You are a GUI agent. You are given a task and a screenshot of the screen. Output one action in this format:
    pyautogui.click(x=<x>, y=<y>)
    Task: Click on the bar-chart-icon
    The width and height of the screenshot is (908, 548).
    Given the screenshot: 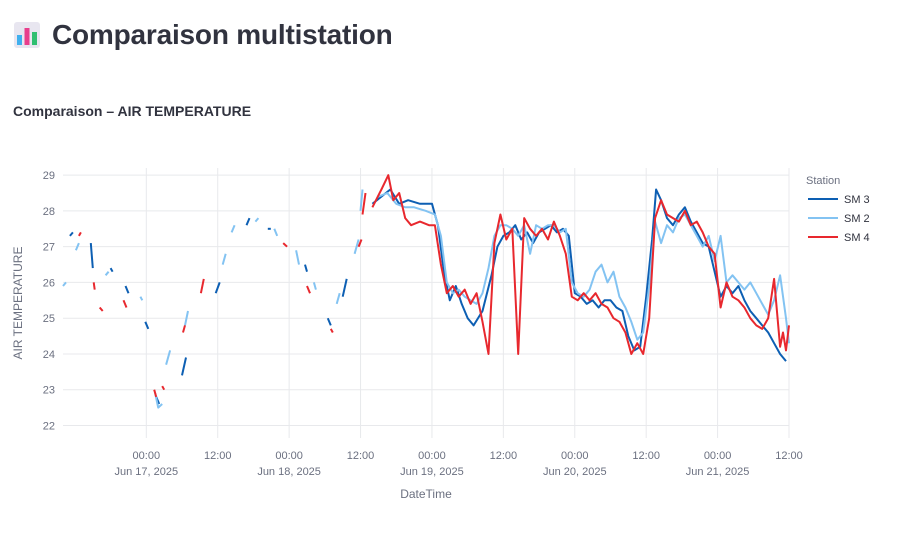 What is the action you would take?
    pyautogui.click(x=27, y=35)
    